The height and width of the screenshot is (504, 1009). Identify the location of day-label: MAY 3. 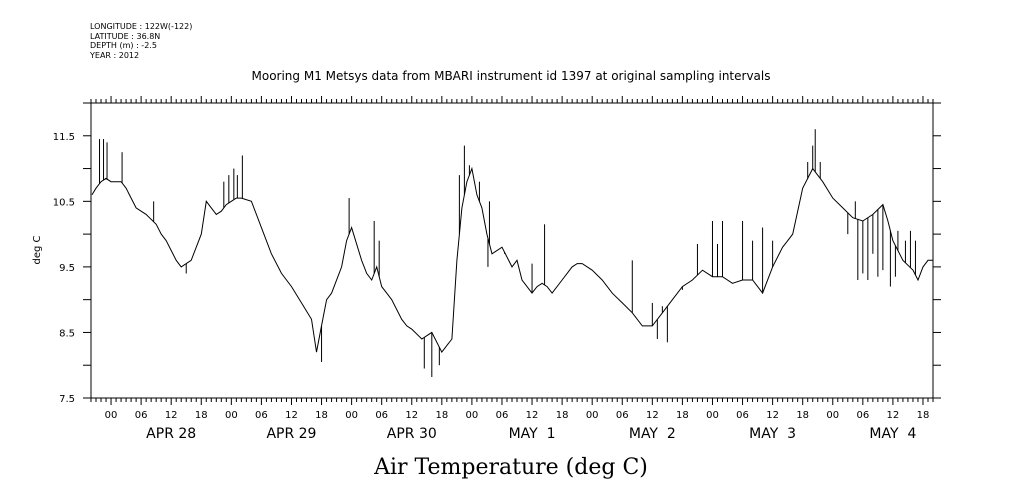
(772, 434).